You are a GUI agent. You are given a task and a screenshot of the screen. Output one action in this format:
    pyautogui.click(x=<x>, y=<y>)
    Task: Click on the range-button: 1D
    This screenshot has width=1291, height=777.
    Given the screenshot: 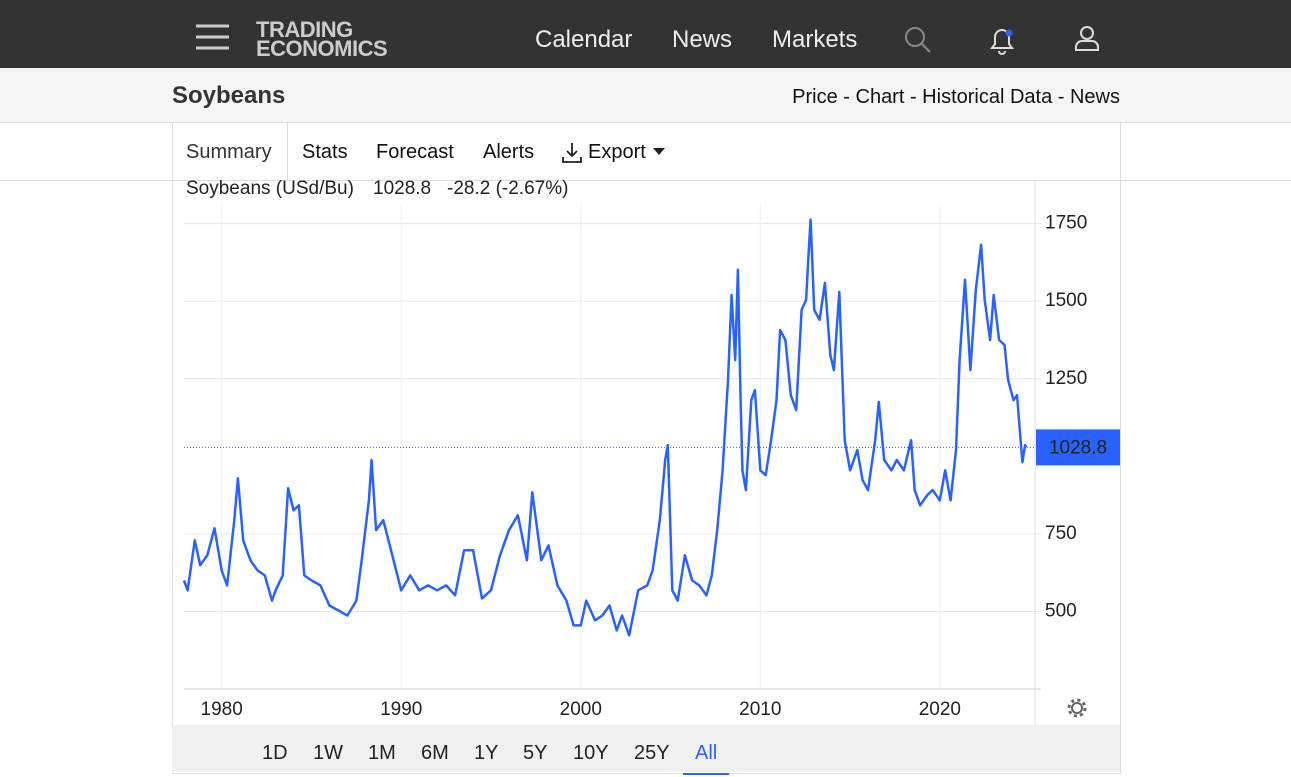 What is the action you would take?
    pyautogui.click(x=275, y=753)
    